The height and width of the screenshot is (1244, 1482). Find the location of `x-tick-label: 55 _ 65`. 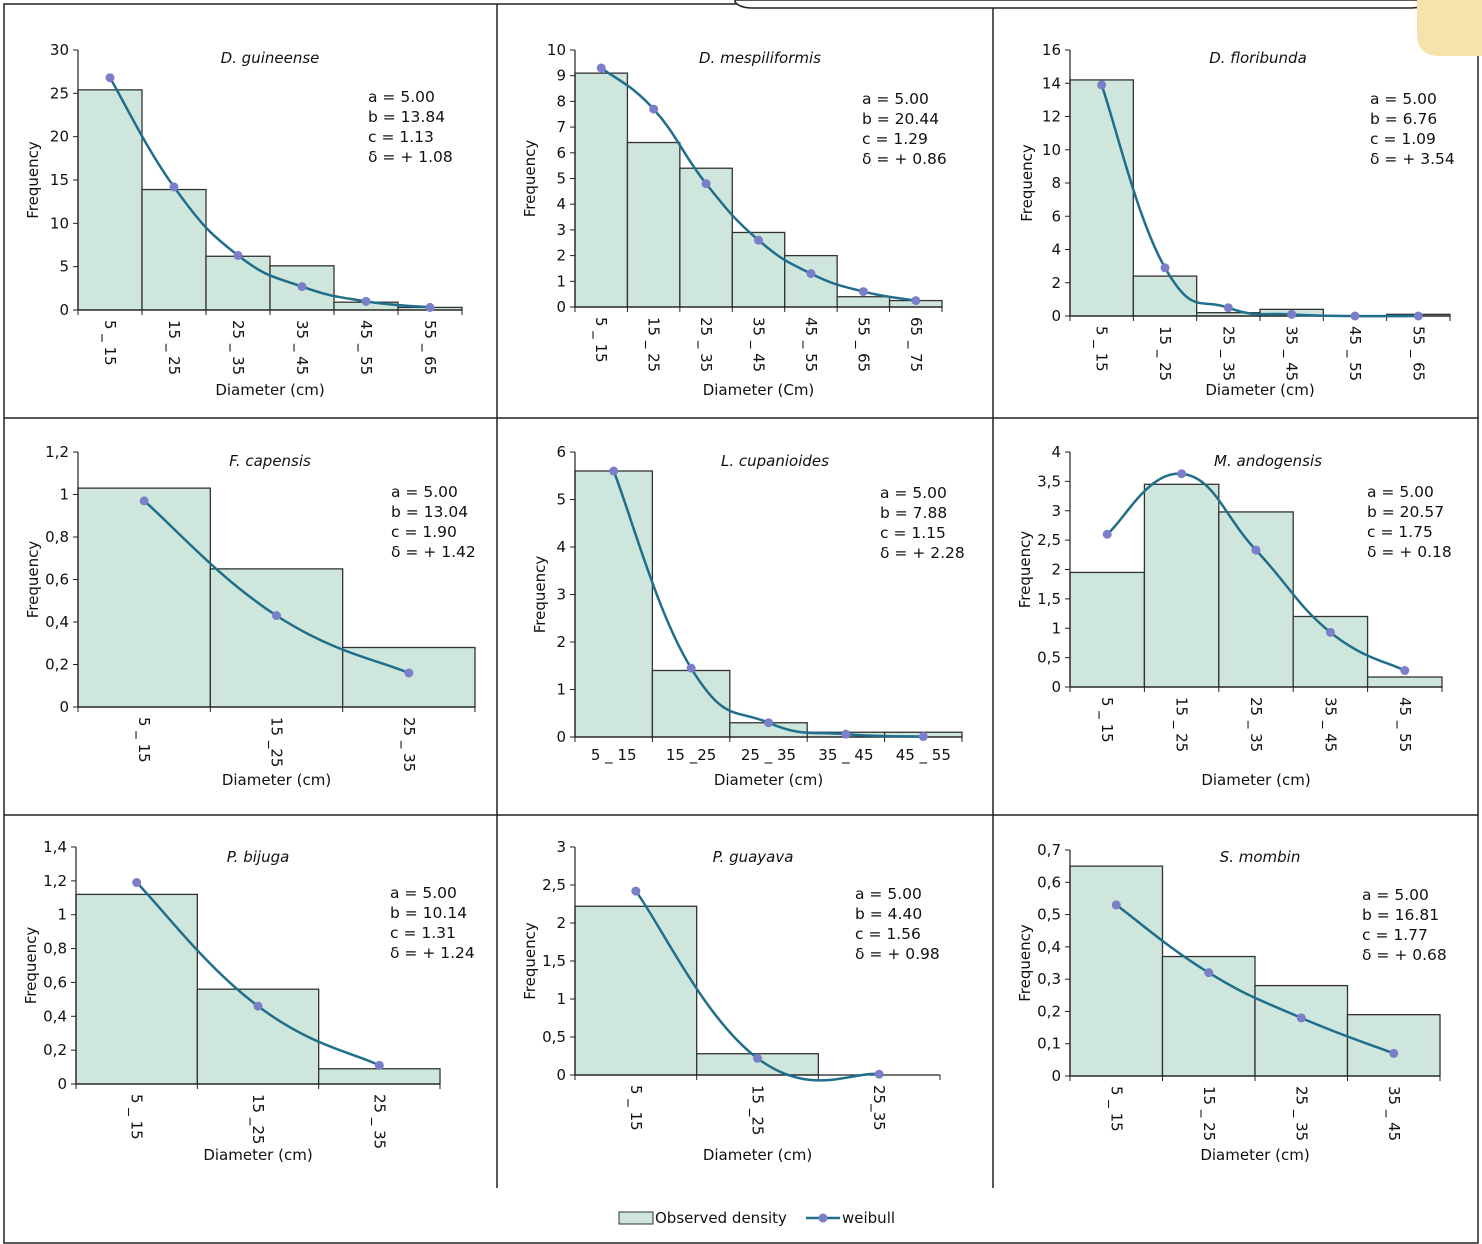

x-tick-label: 55 _ 65 is located at coordinates (862, 344).